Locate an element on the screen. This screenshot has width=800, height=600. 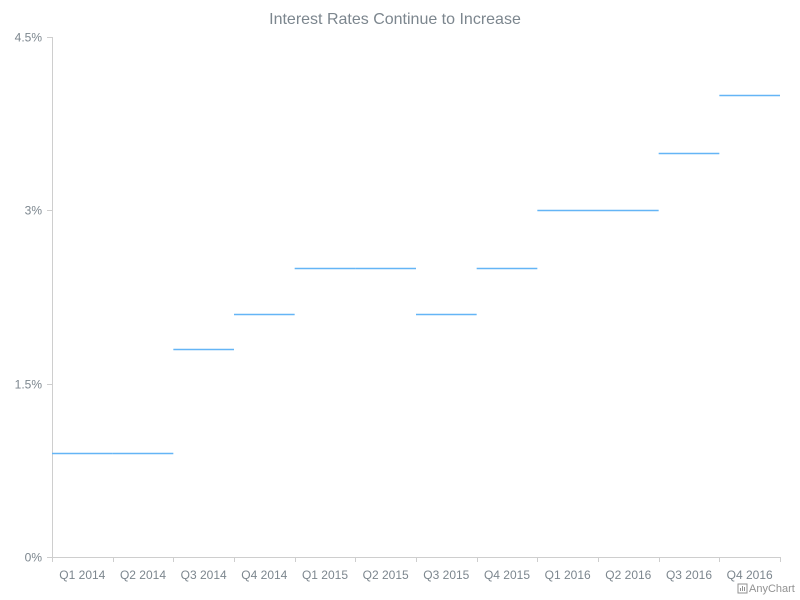
chart-title: Interest Rates Continue to Increase is located at coordinates (395, 19).